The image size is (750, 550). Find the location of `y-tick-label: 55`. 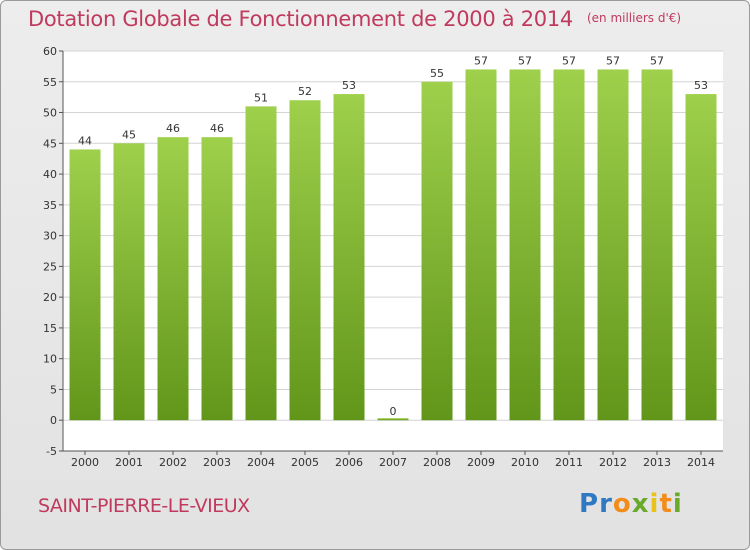

y-tick-label: 55 is located at coordinates (50, 82).